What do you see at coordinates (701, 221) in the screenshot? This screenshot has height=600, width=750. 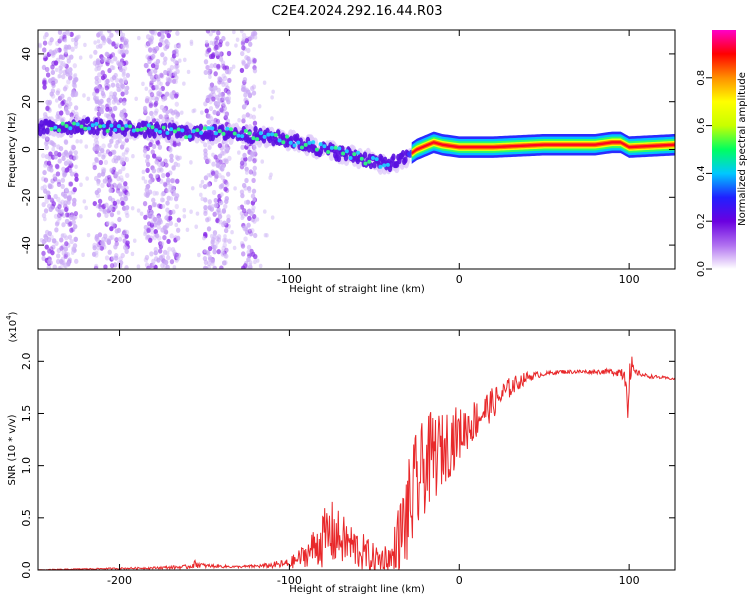 I see `colorbar-tick-label: 0.2` at bounding box center [701, 221].